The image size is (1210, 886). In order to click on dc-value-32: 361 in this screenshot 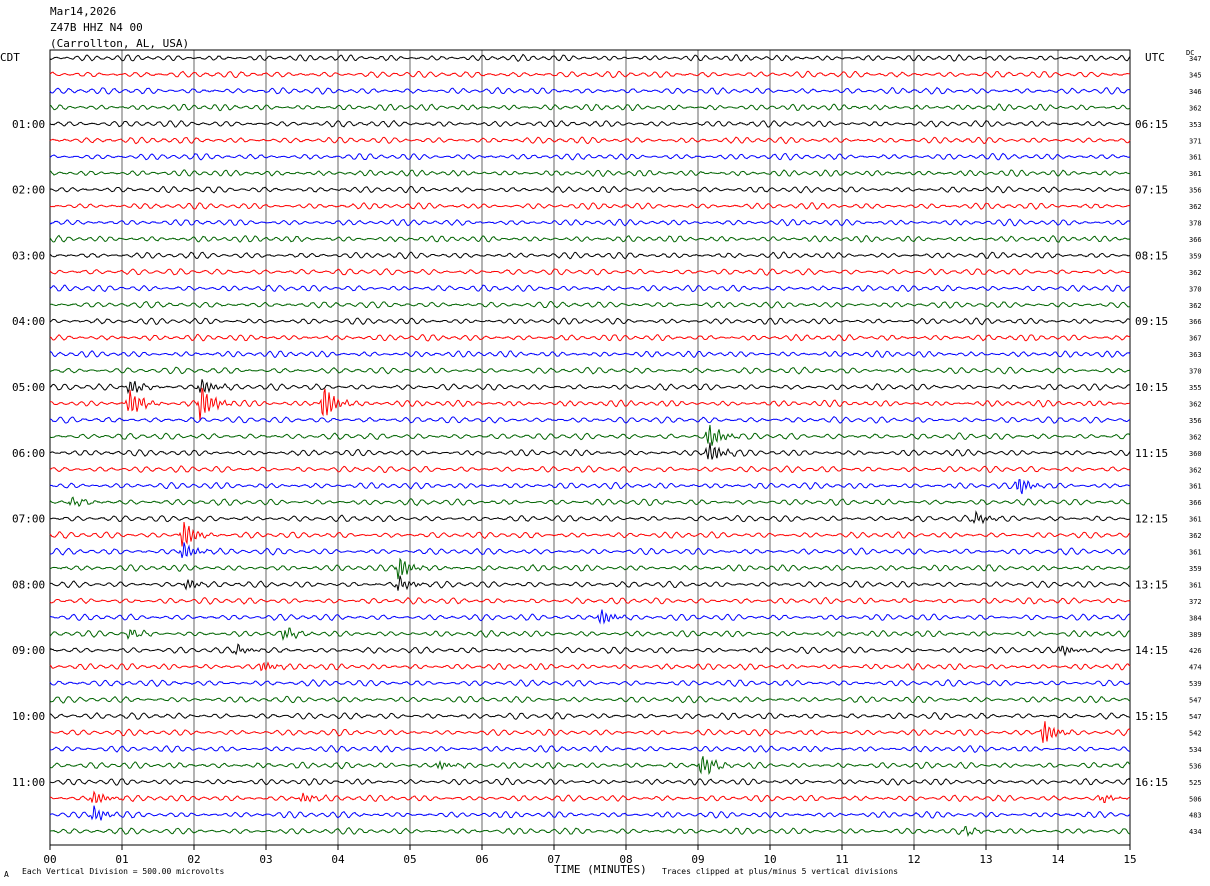, I will do `click(1195, 585)`.